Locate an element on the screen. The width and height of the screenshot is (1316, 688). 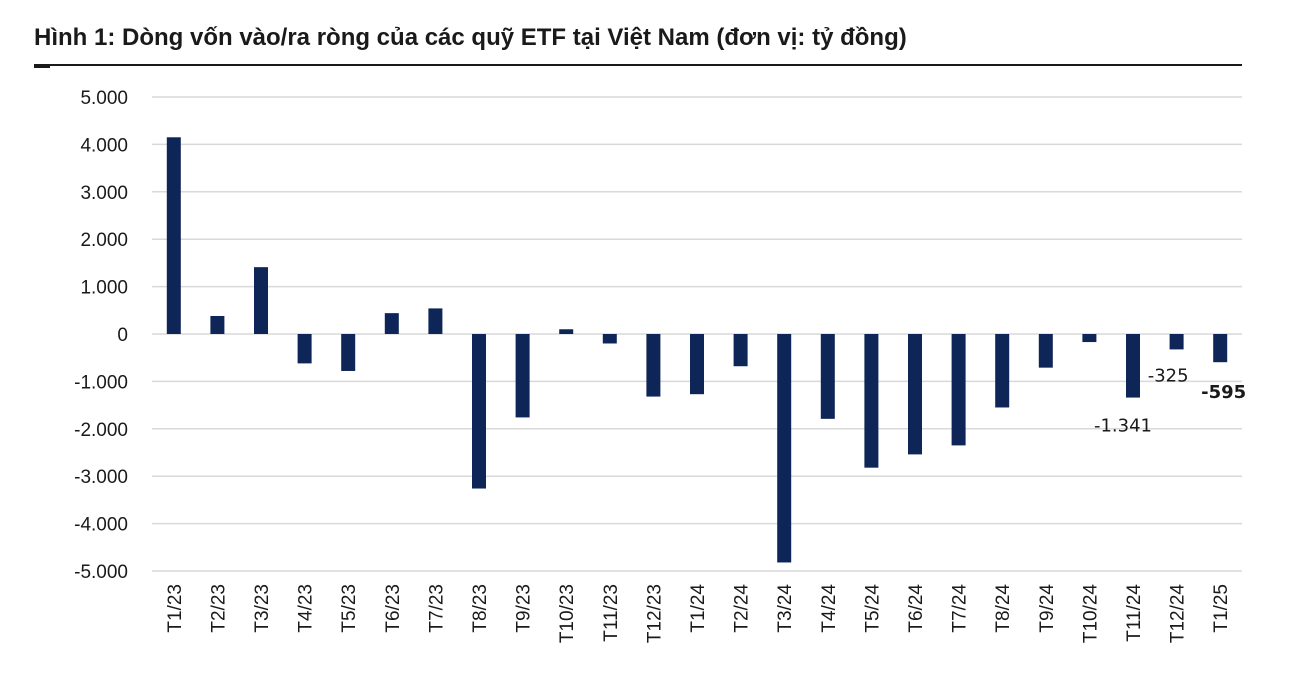
data-label: -1.341 is located at coordinates (1123, 426).